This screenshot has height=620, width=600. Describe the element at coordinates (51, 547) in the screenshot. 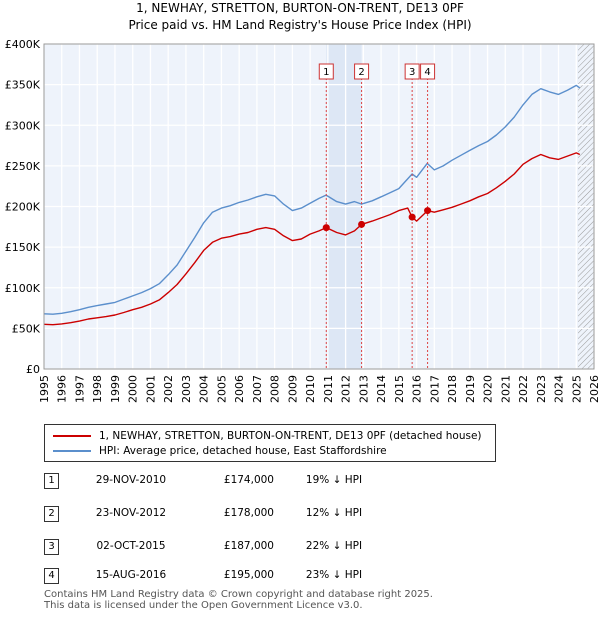

I see `sale-number-badge: 3` at that location.